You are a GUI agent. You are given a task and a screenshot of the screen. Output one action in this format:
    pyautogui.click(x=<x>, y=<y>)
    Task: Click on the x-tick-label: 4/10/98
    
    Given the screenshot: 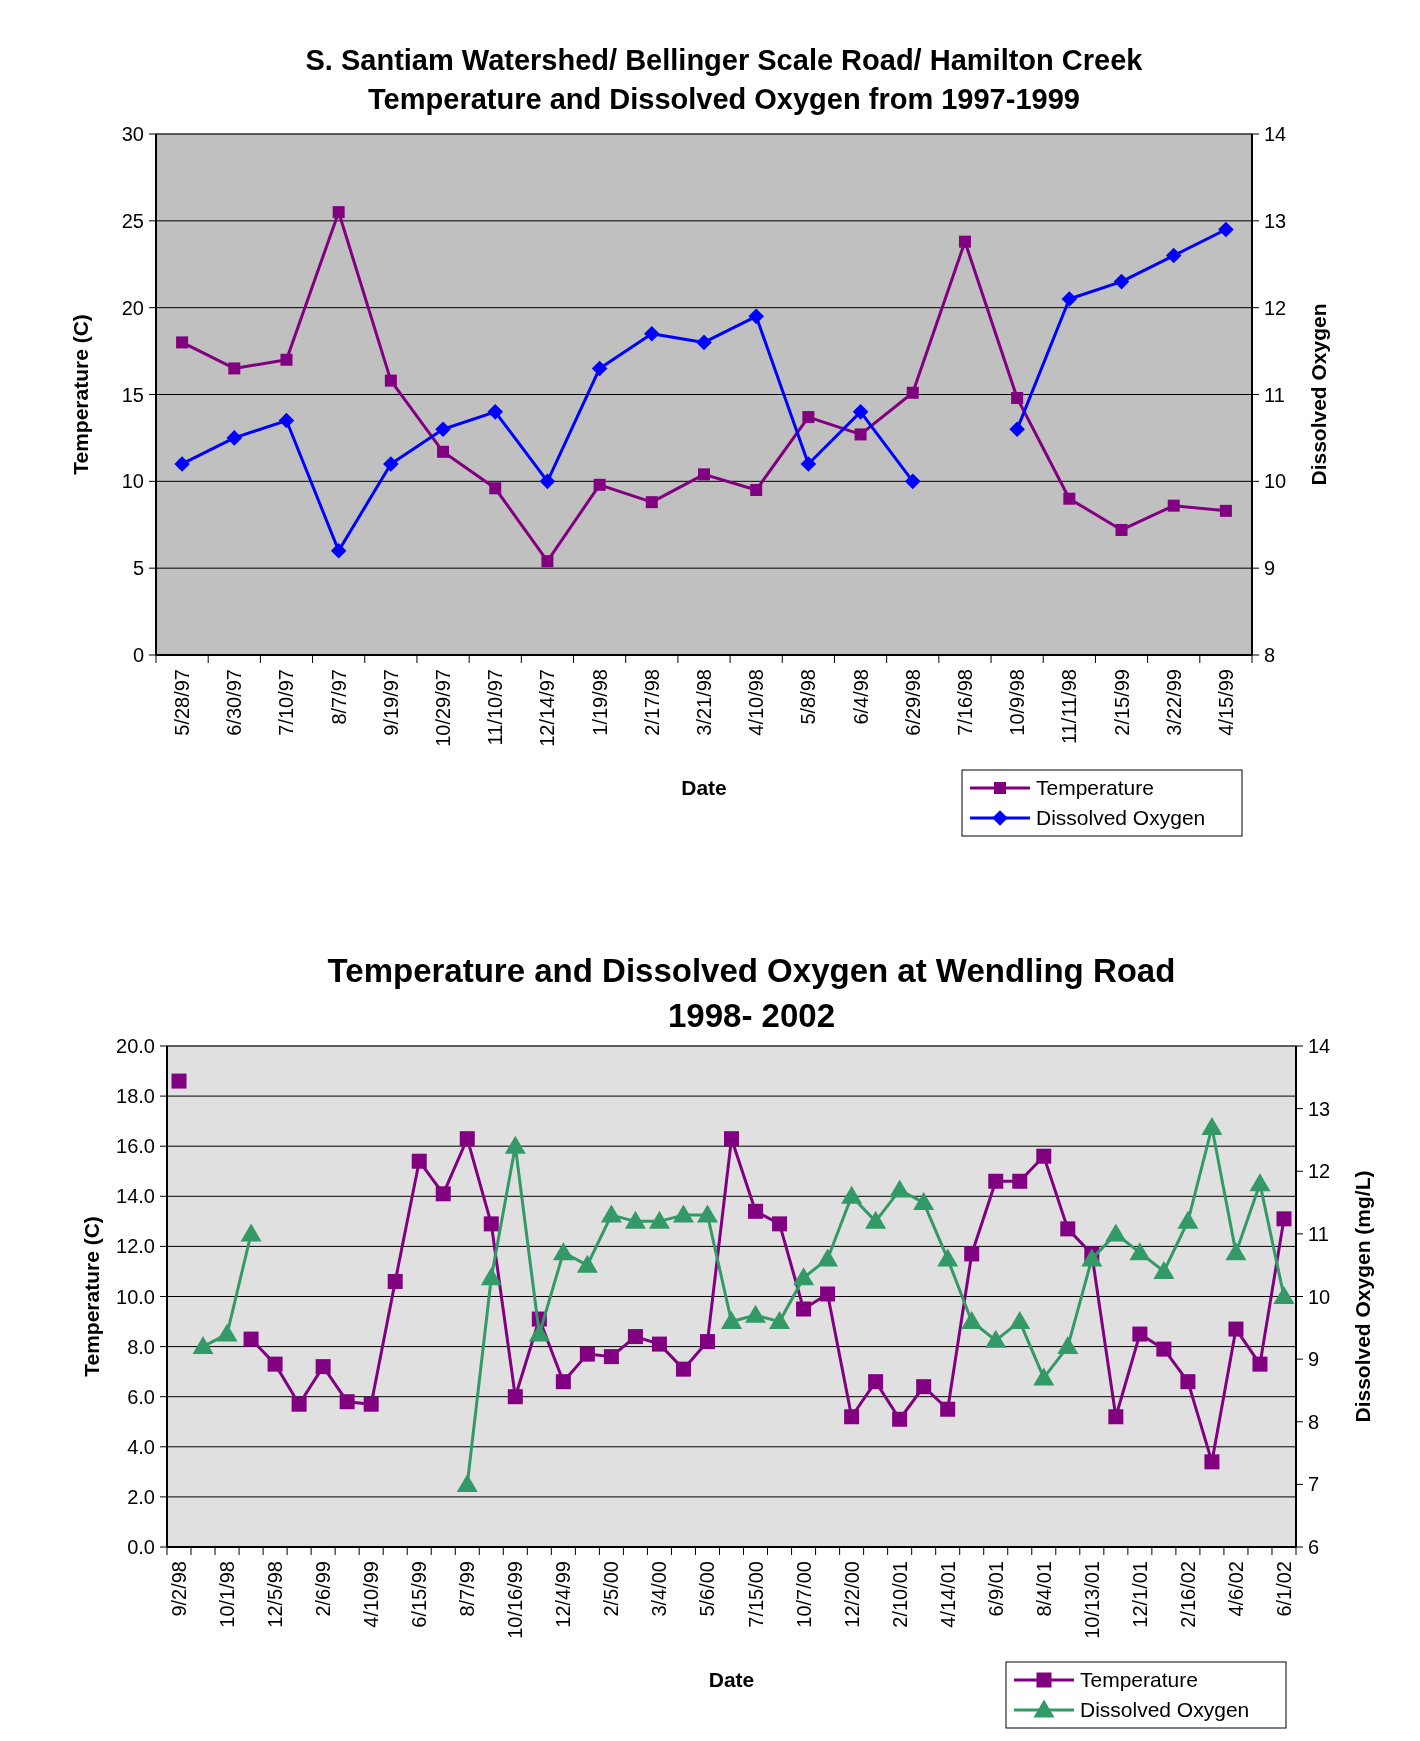 What is the action you would take?
    pyautogui.click(x=756, y=702)
    